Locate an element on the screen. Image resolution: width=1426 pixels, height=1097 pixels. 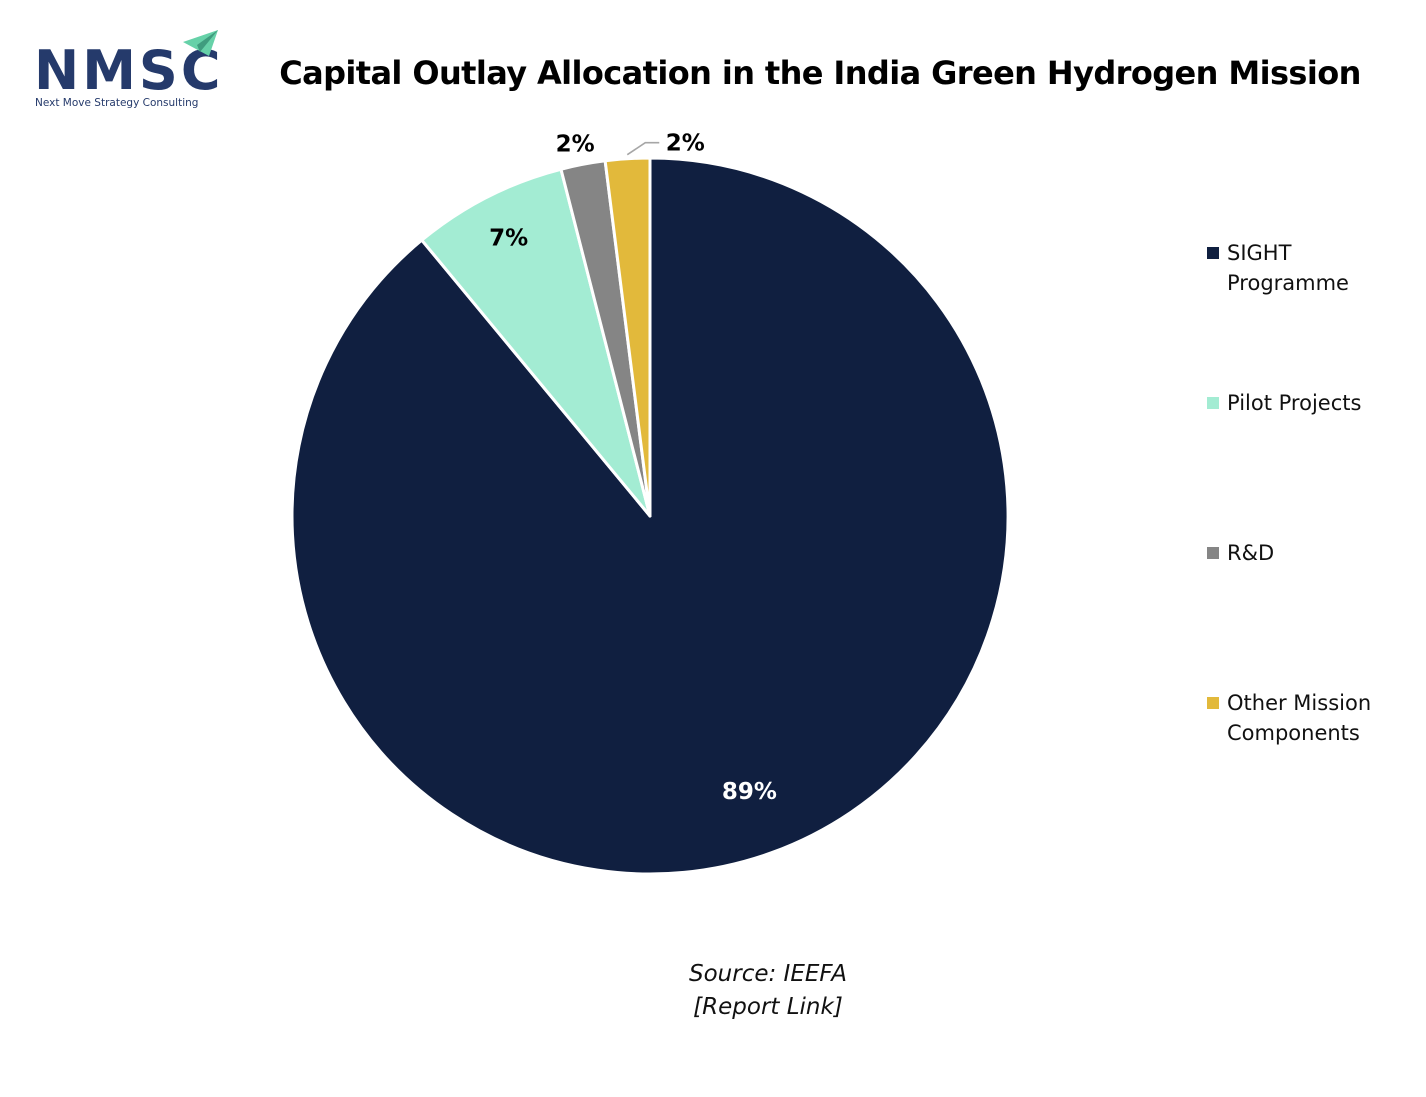
data-label-pilot-projects: 7% is located at coordinates (508, 238).